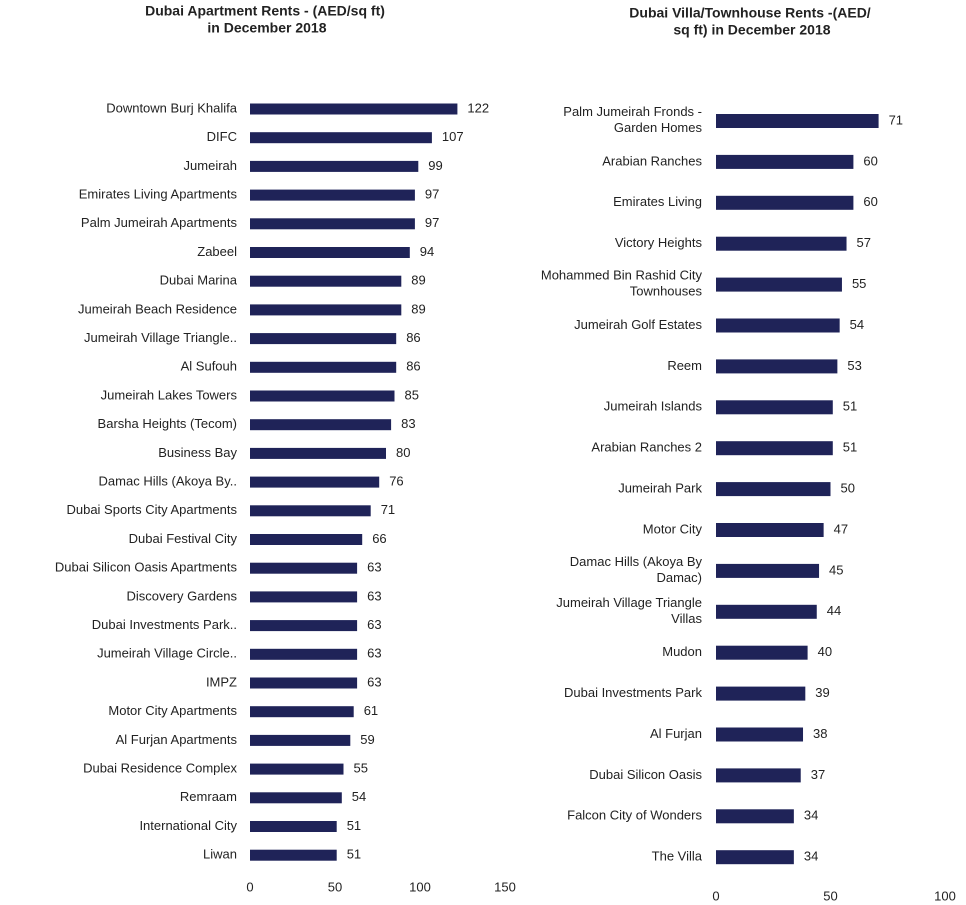  I want to click on category-label: Jumeirah Park, so click(660, 488).